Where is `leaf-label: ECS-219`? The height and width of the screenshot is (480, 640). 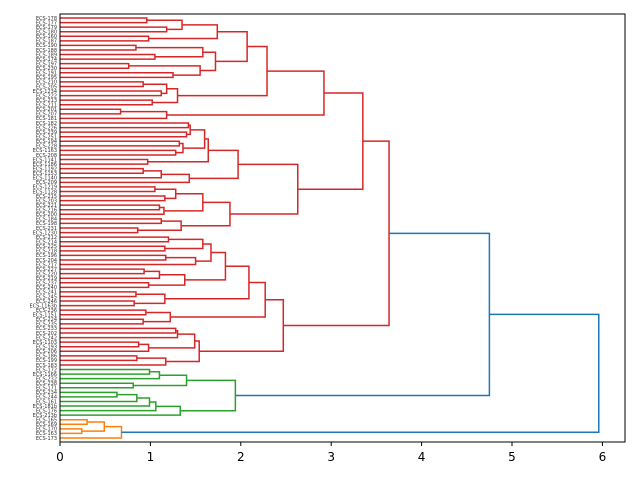
leaf-label: ECS-219 is located at coordinates (46, 279).